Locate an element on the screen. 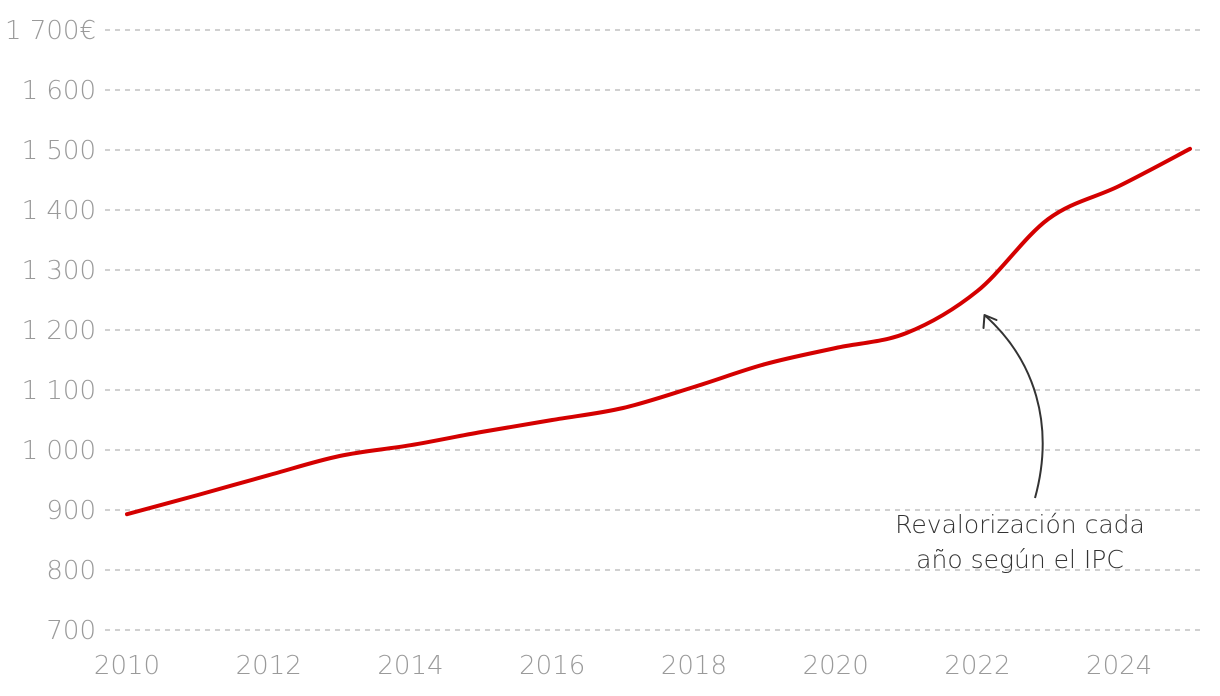 This screenshot has width=1220, height=696. annotation-arrow-head is located at coordinates (990, 321).